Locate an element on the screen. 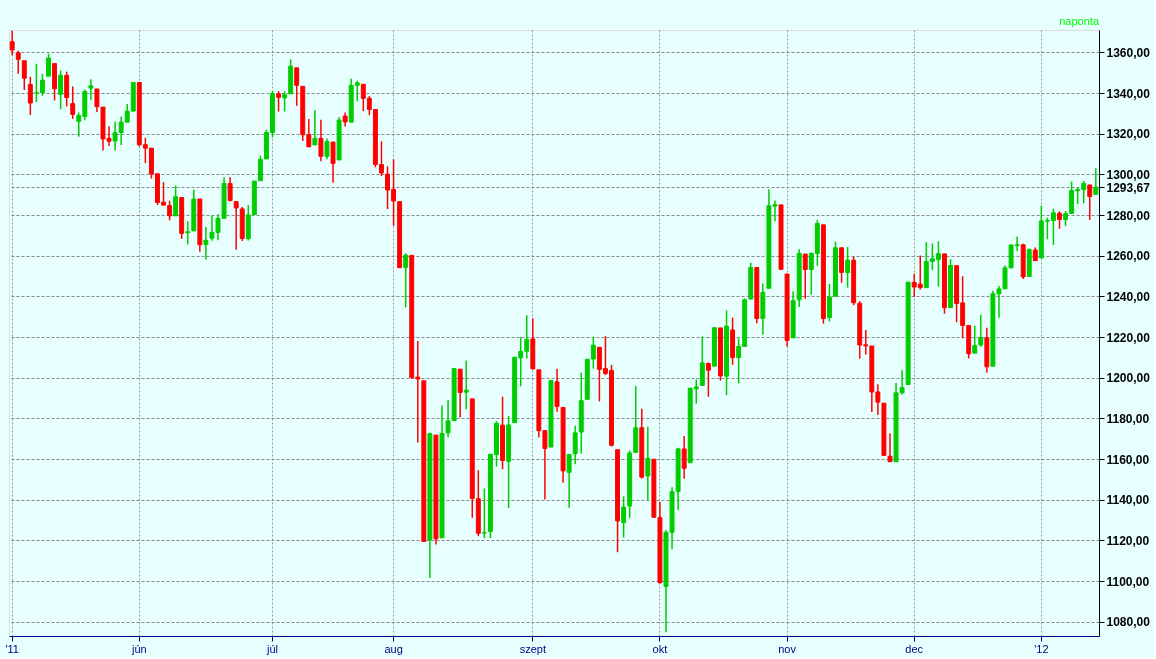 The image size is (1156, 659). y-tick-label: 1320,00 is located at coordinates (1128, 134).